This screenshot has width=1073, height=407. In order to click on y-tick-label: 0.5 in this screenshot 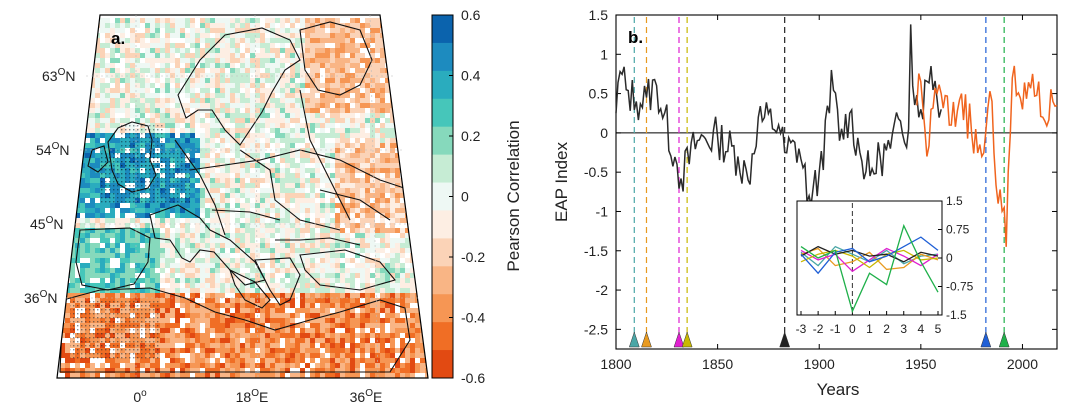, I will do `click(599, 94)`.